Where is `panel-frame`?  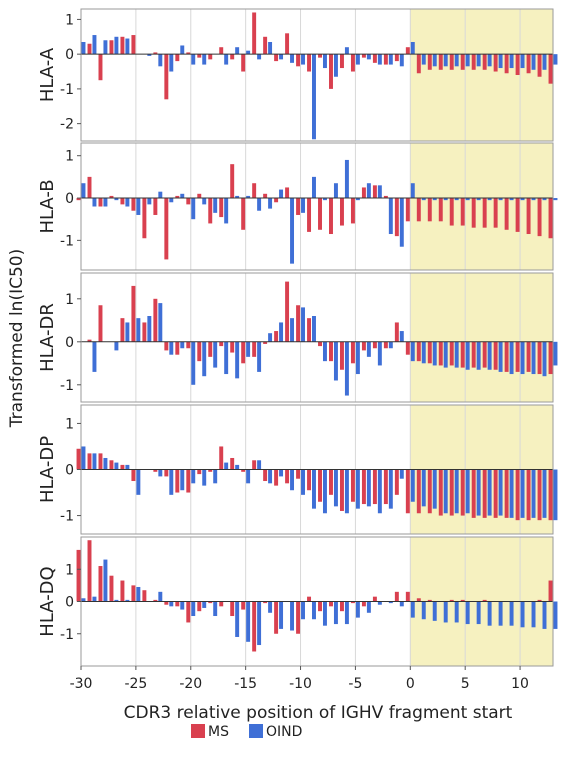 panel-frame is located at coordinates (317, 75).